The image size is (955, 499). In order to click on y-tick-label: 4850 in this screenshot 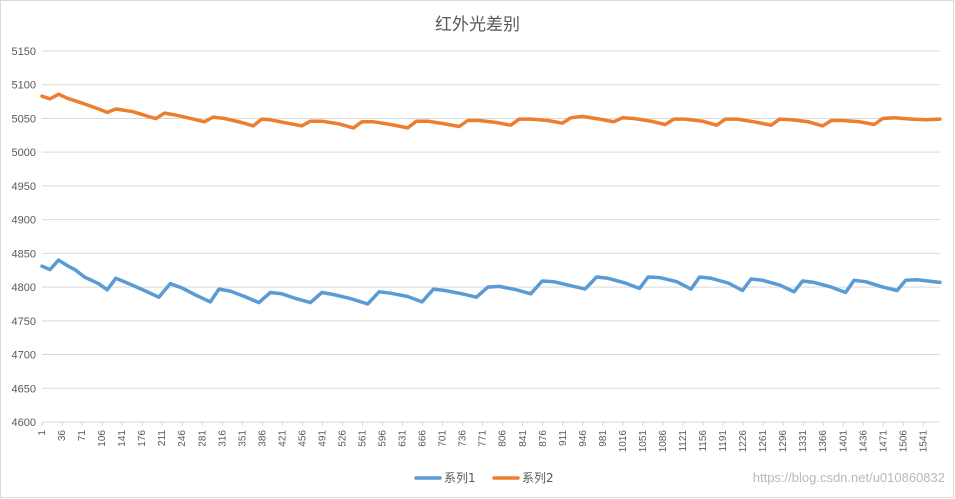, I will do `click(24, 254)`.